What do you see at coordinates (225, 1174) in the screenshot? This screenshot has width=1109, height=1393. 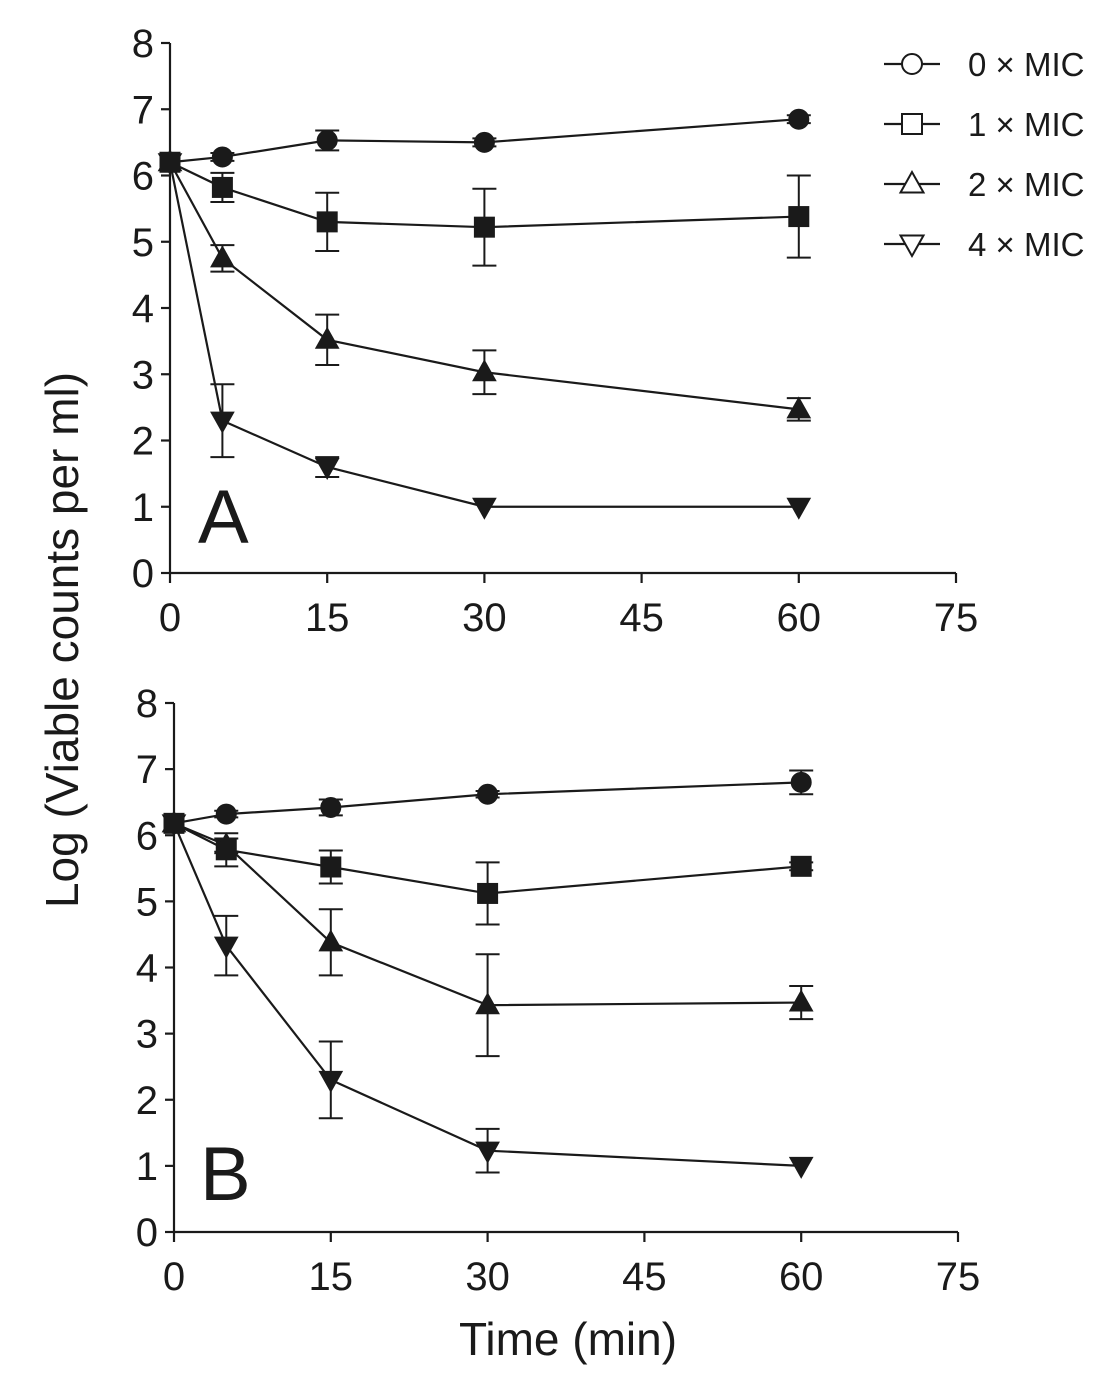 I see `panel-label: B` at bounding box center [225, 1174].